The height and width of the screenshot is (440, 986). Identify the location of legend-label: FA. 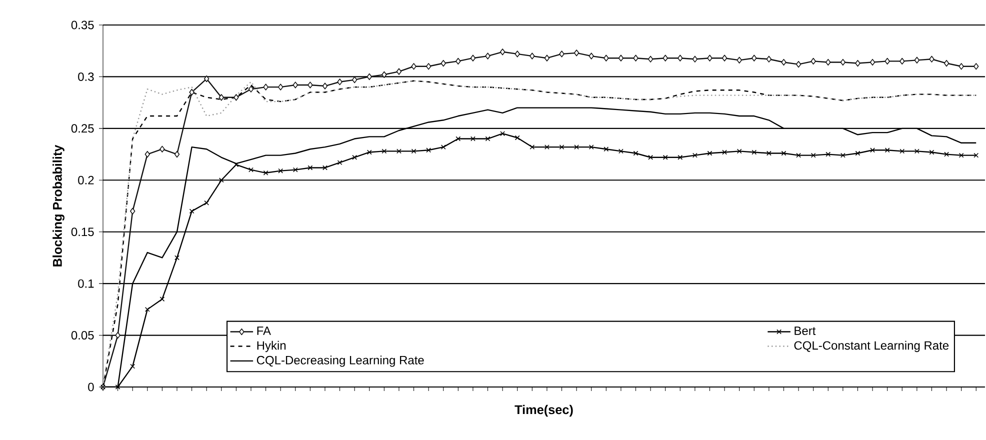
(264, 330).